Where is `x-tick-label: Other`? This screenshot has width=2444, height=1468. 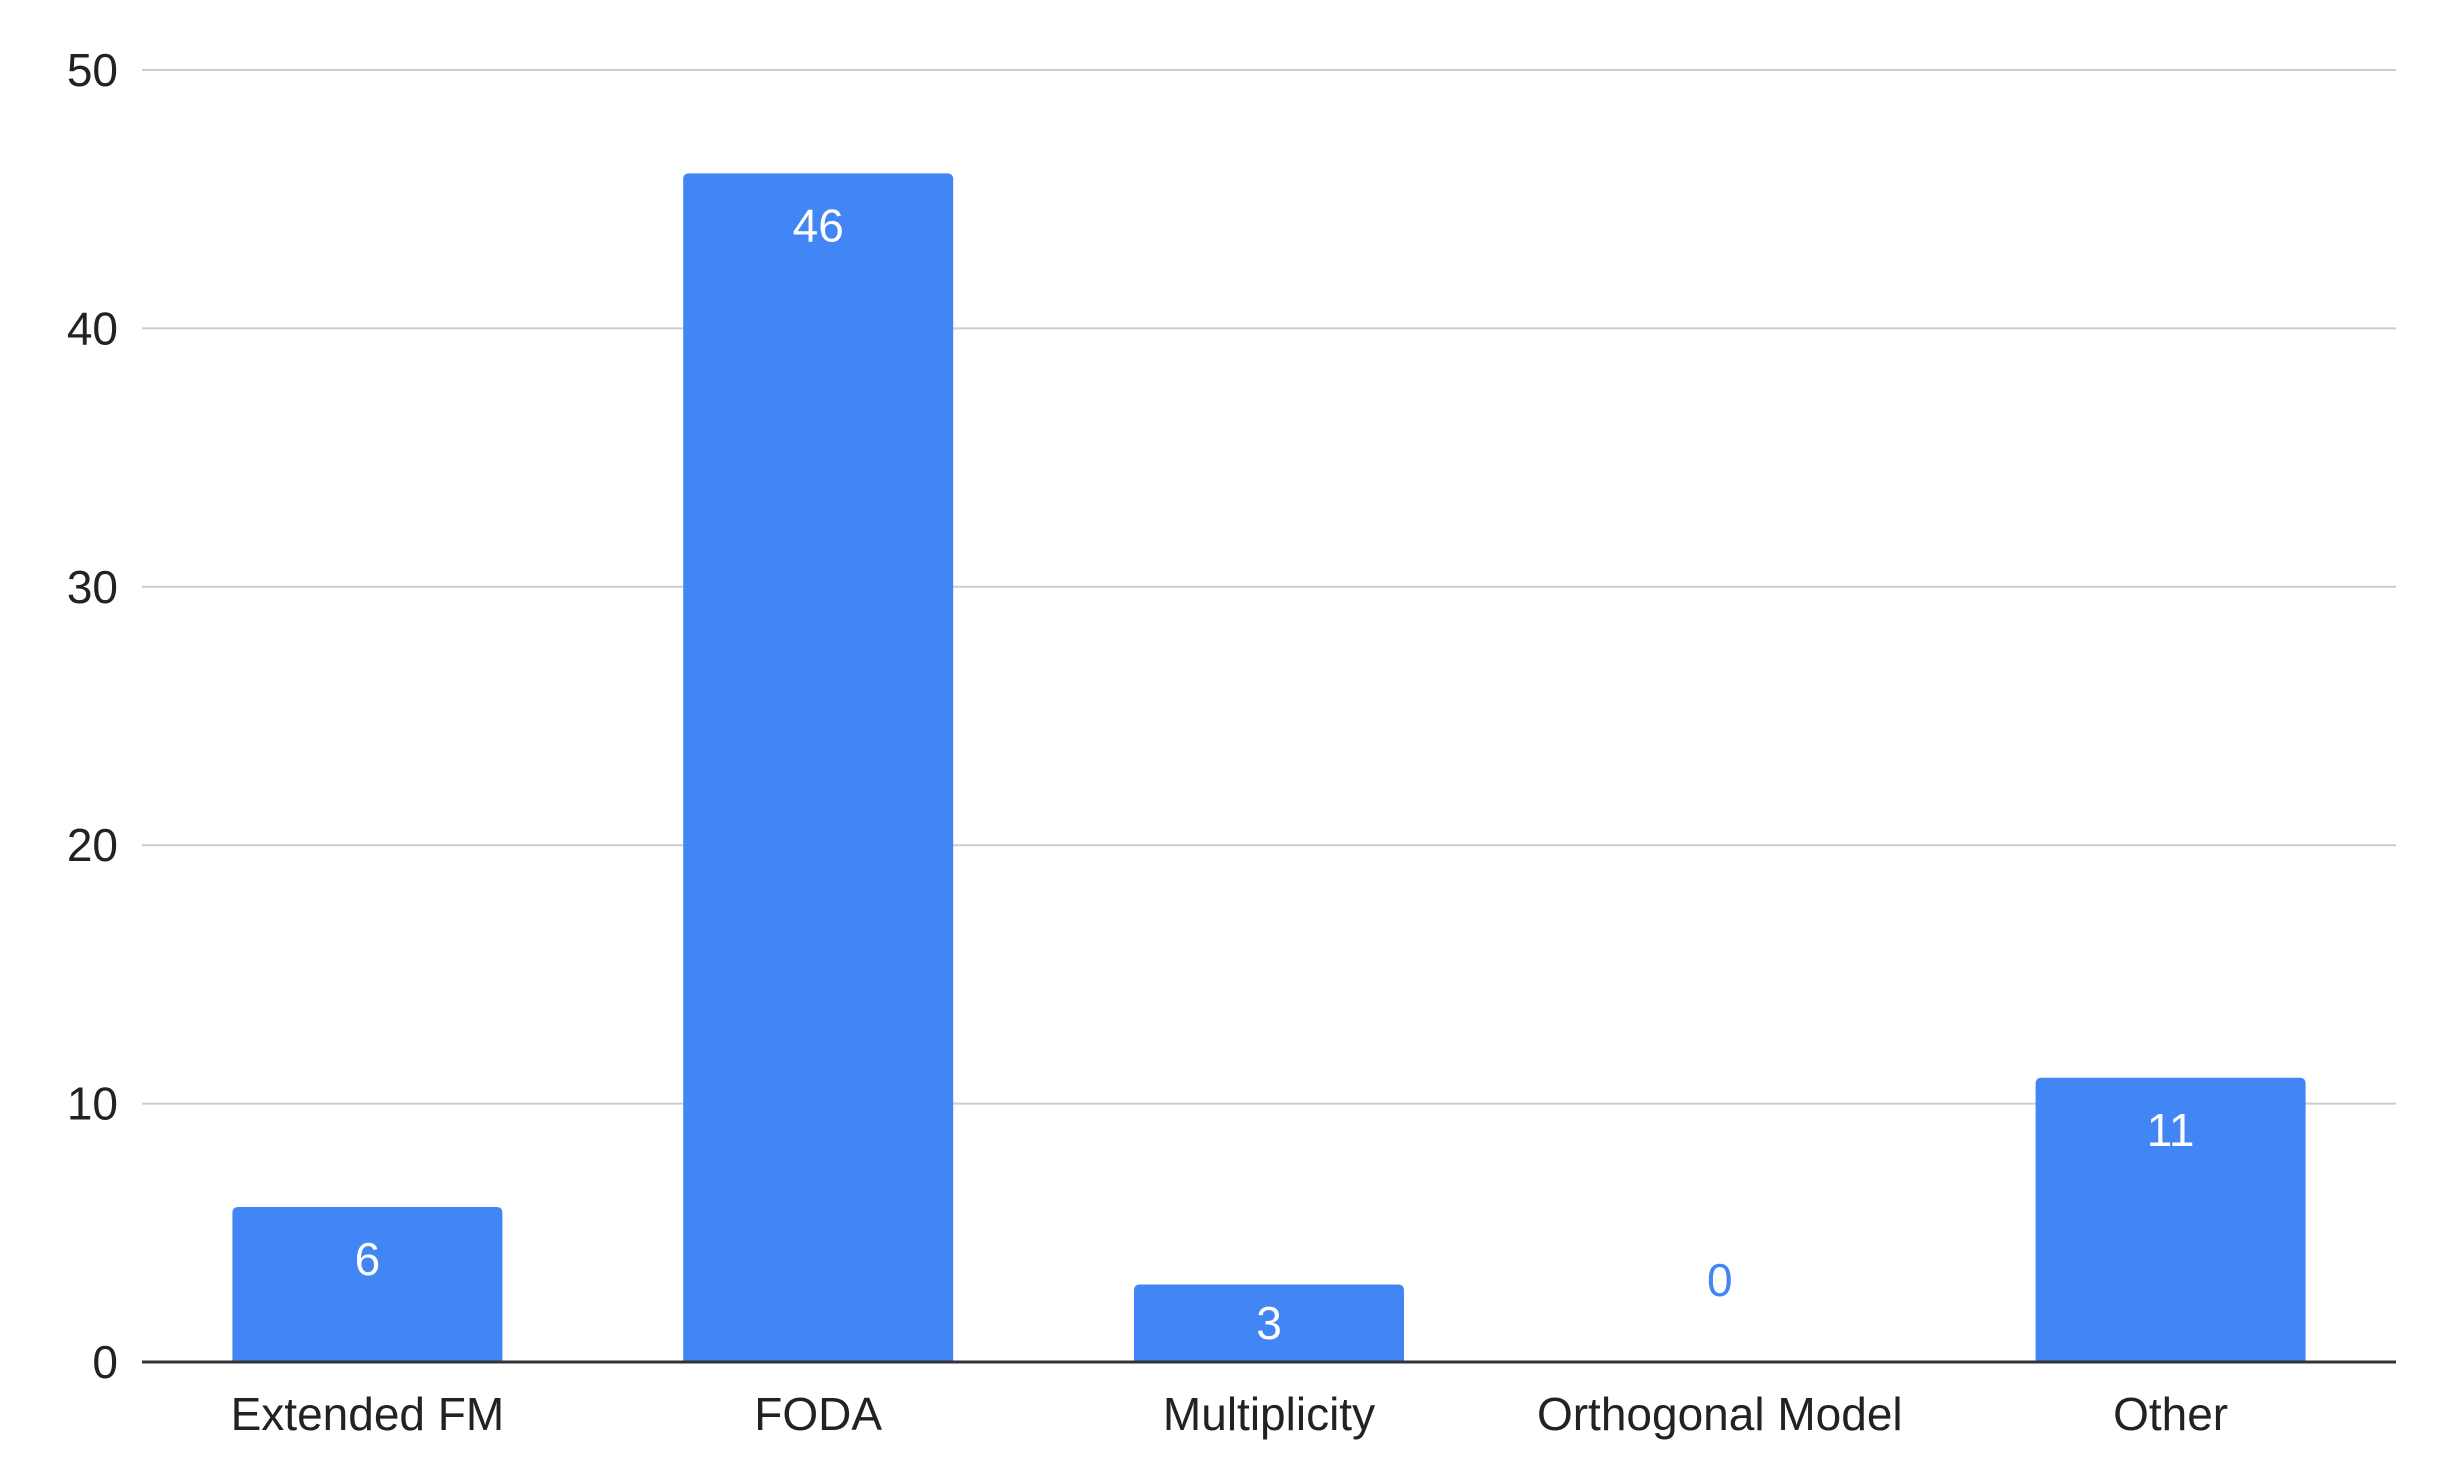
x-tick-label: Other is located at coordinates (2170, 1414).